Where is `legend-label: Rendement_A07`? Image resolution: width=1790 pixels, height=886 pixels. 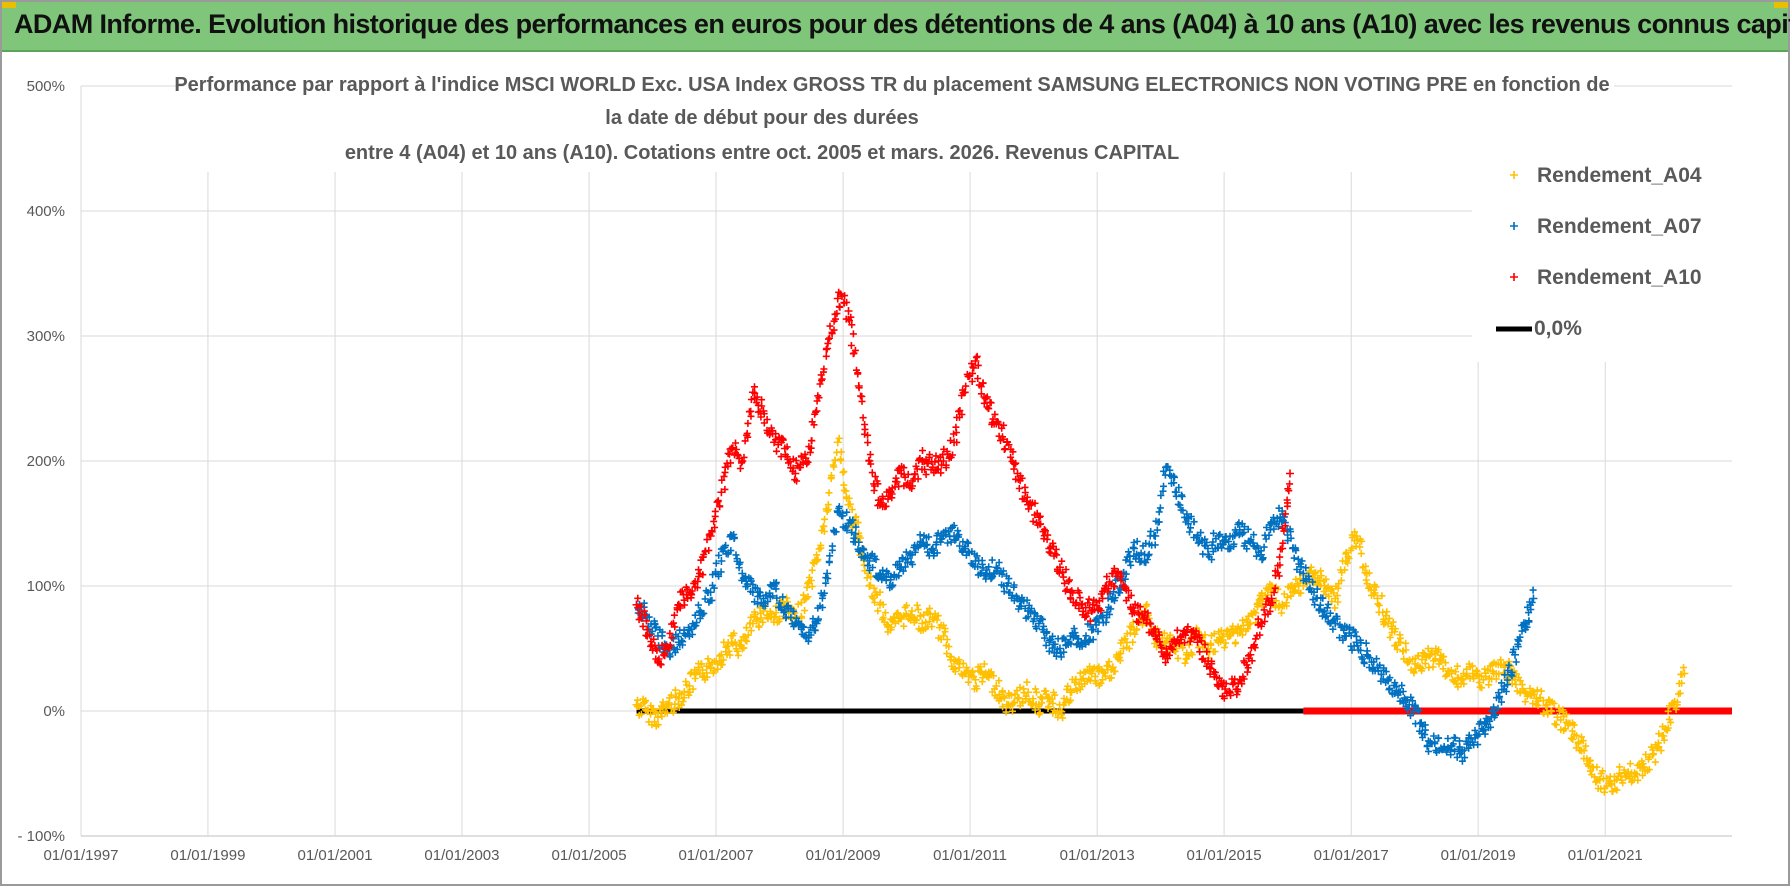 legend-label: Rendement_A07 is located at coordinates (1619, 226).